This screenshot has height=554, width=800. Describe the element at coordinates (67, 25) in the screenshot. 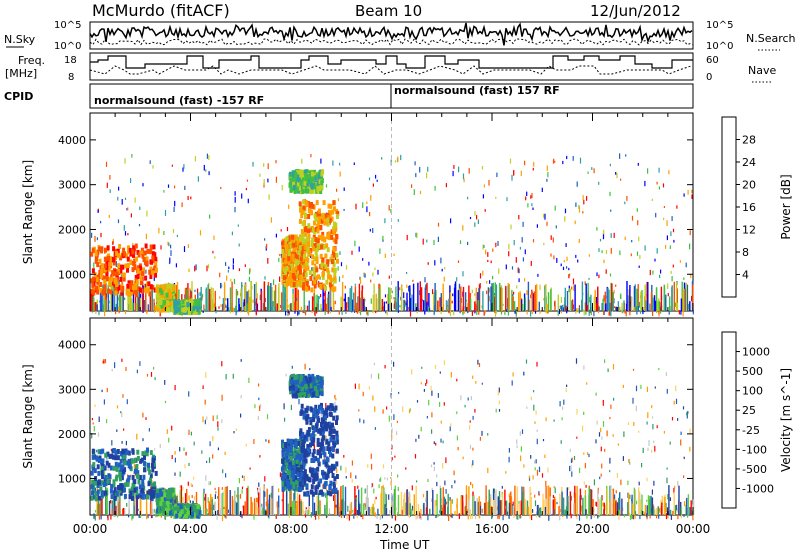

I see `noise-tick-left-top: 10^5` at that location.